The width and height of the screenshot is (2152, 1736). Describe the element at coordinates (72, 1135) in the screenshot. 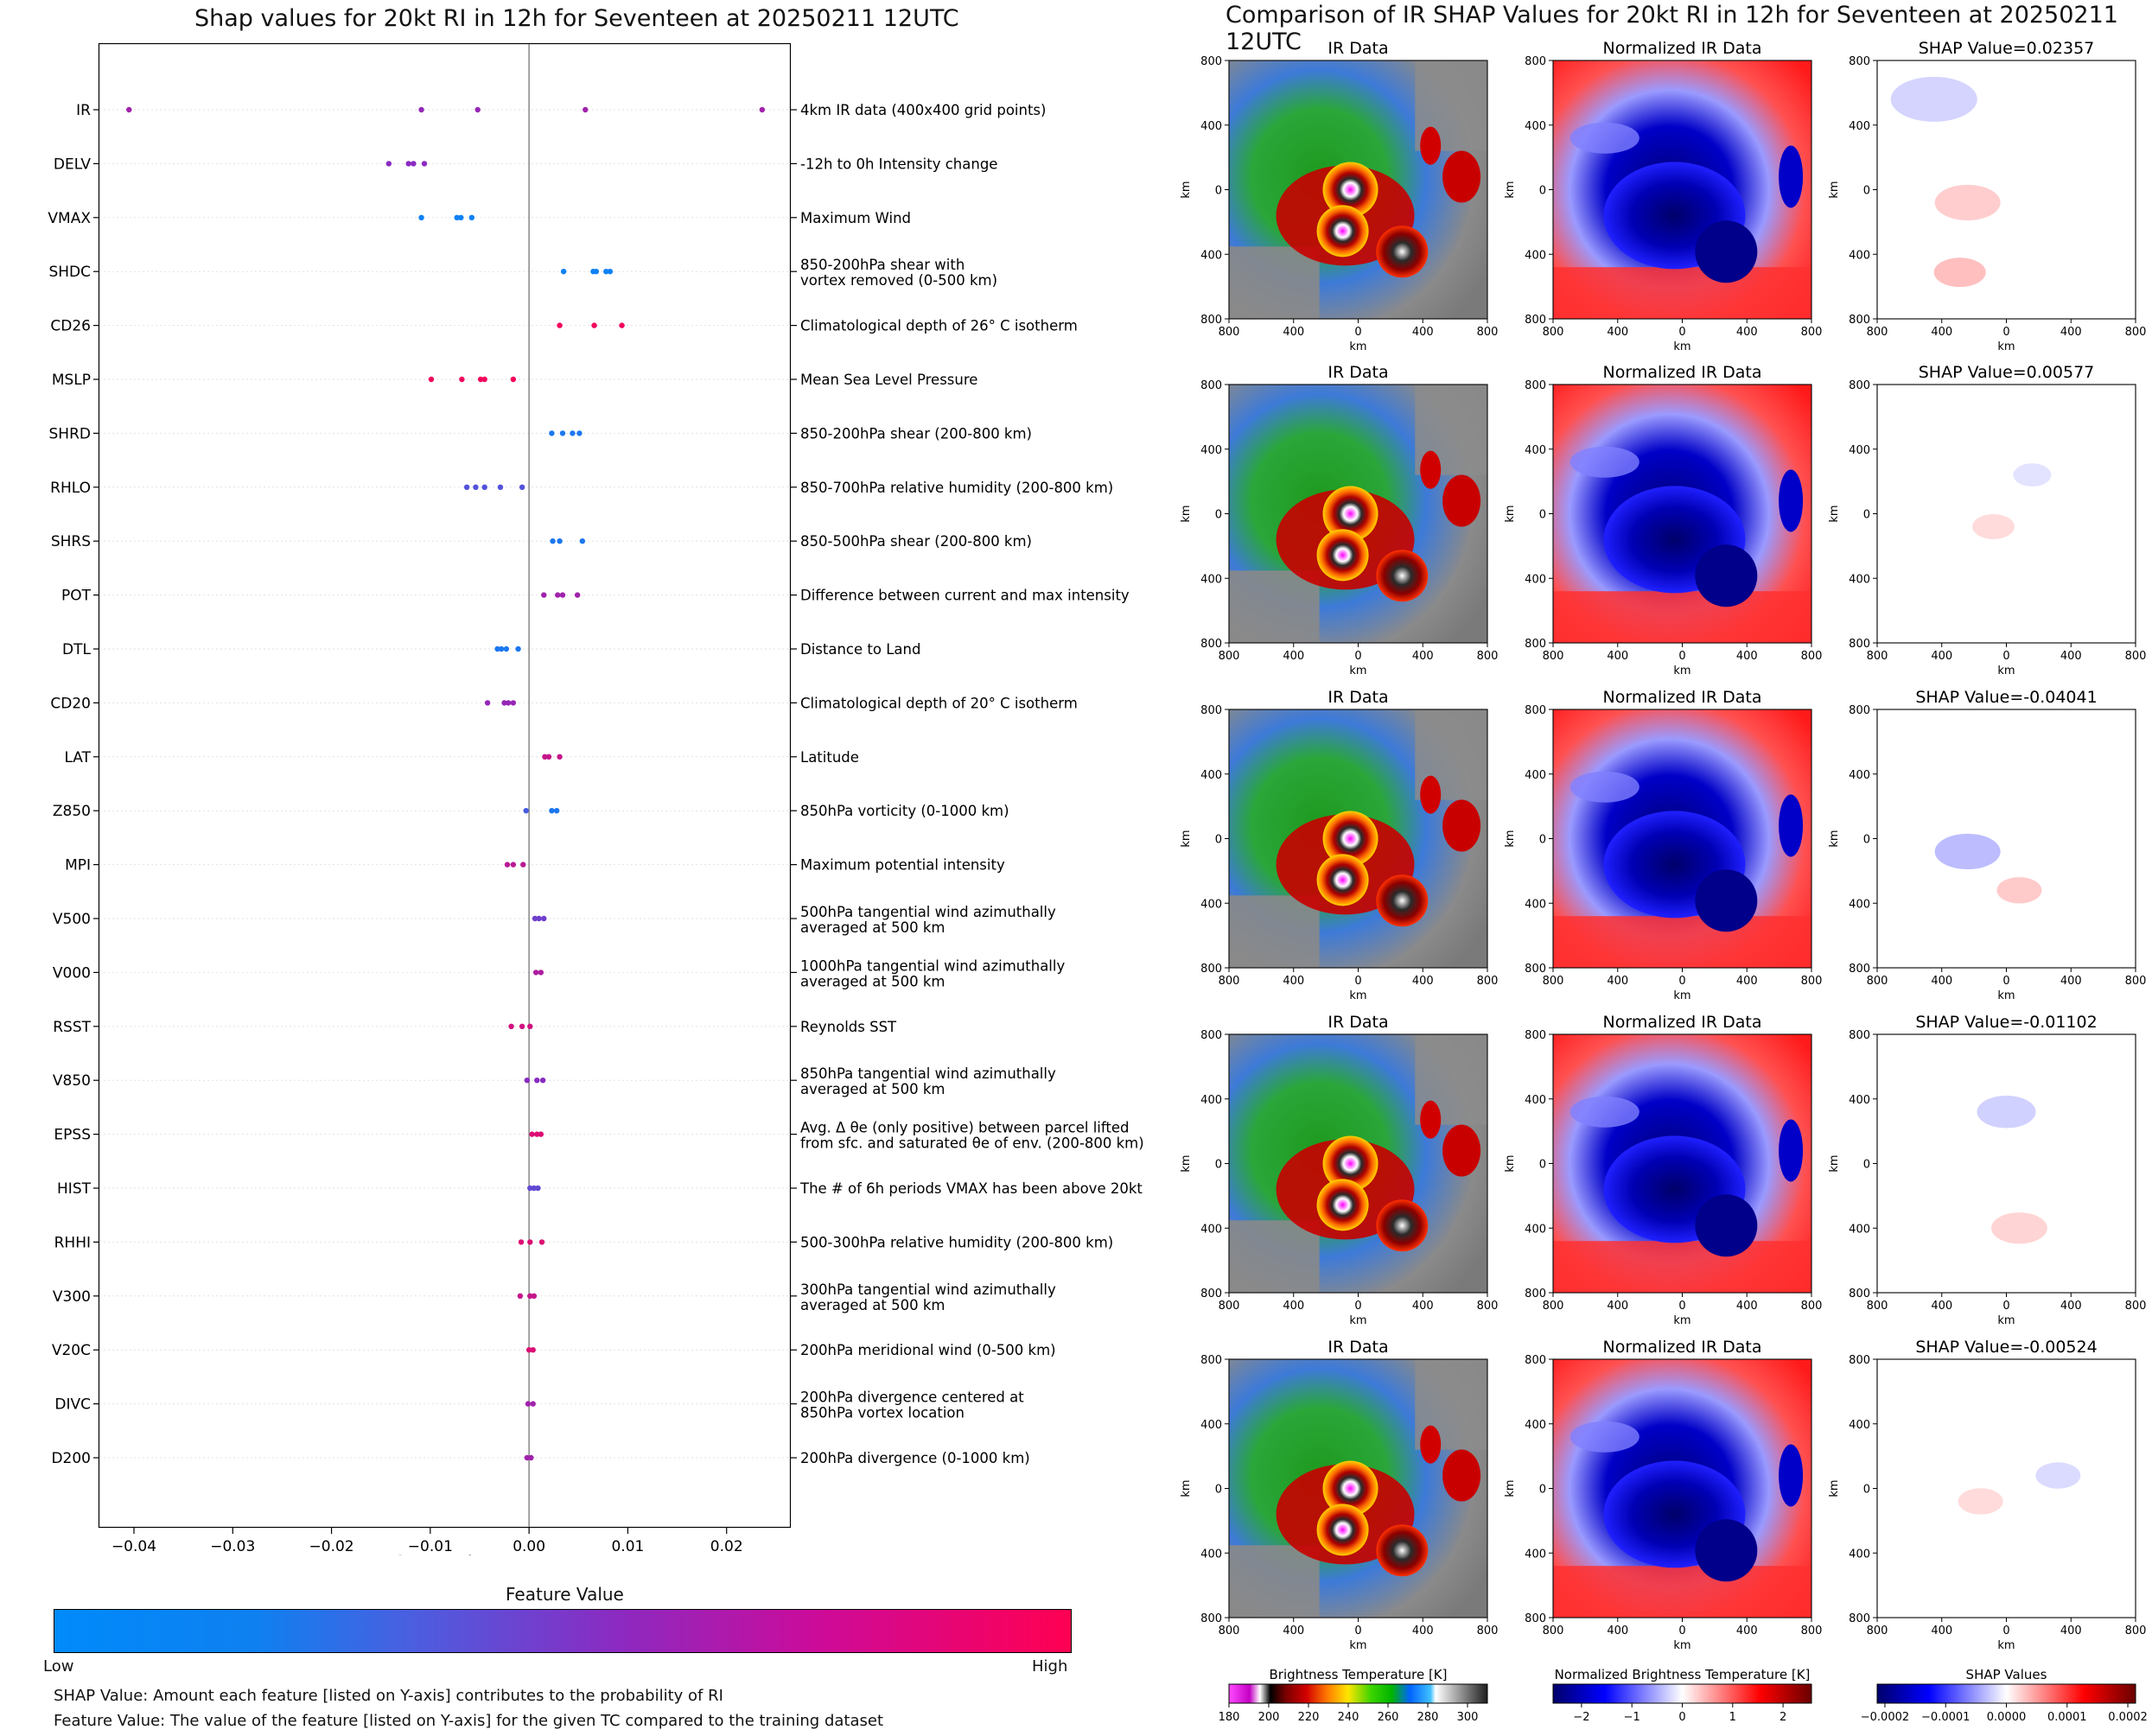

I see `feature-label-epss: EPSS` at that location.